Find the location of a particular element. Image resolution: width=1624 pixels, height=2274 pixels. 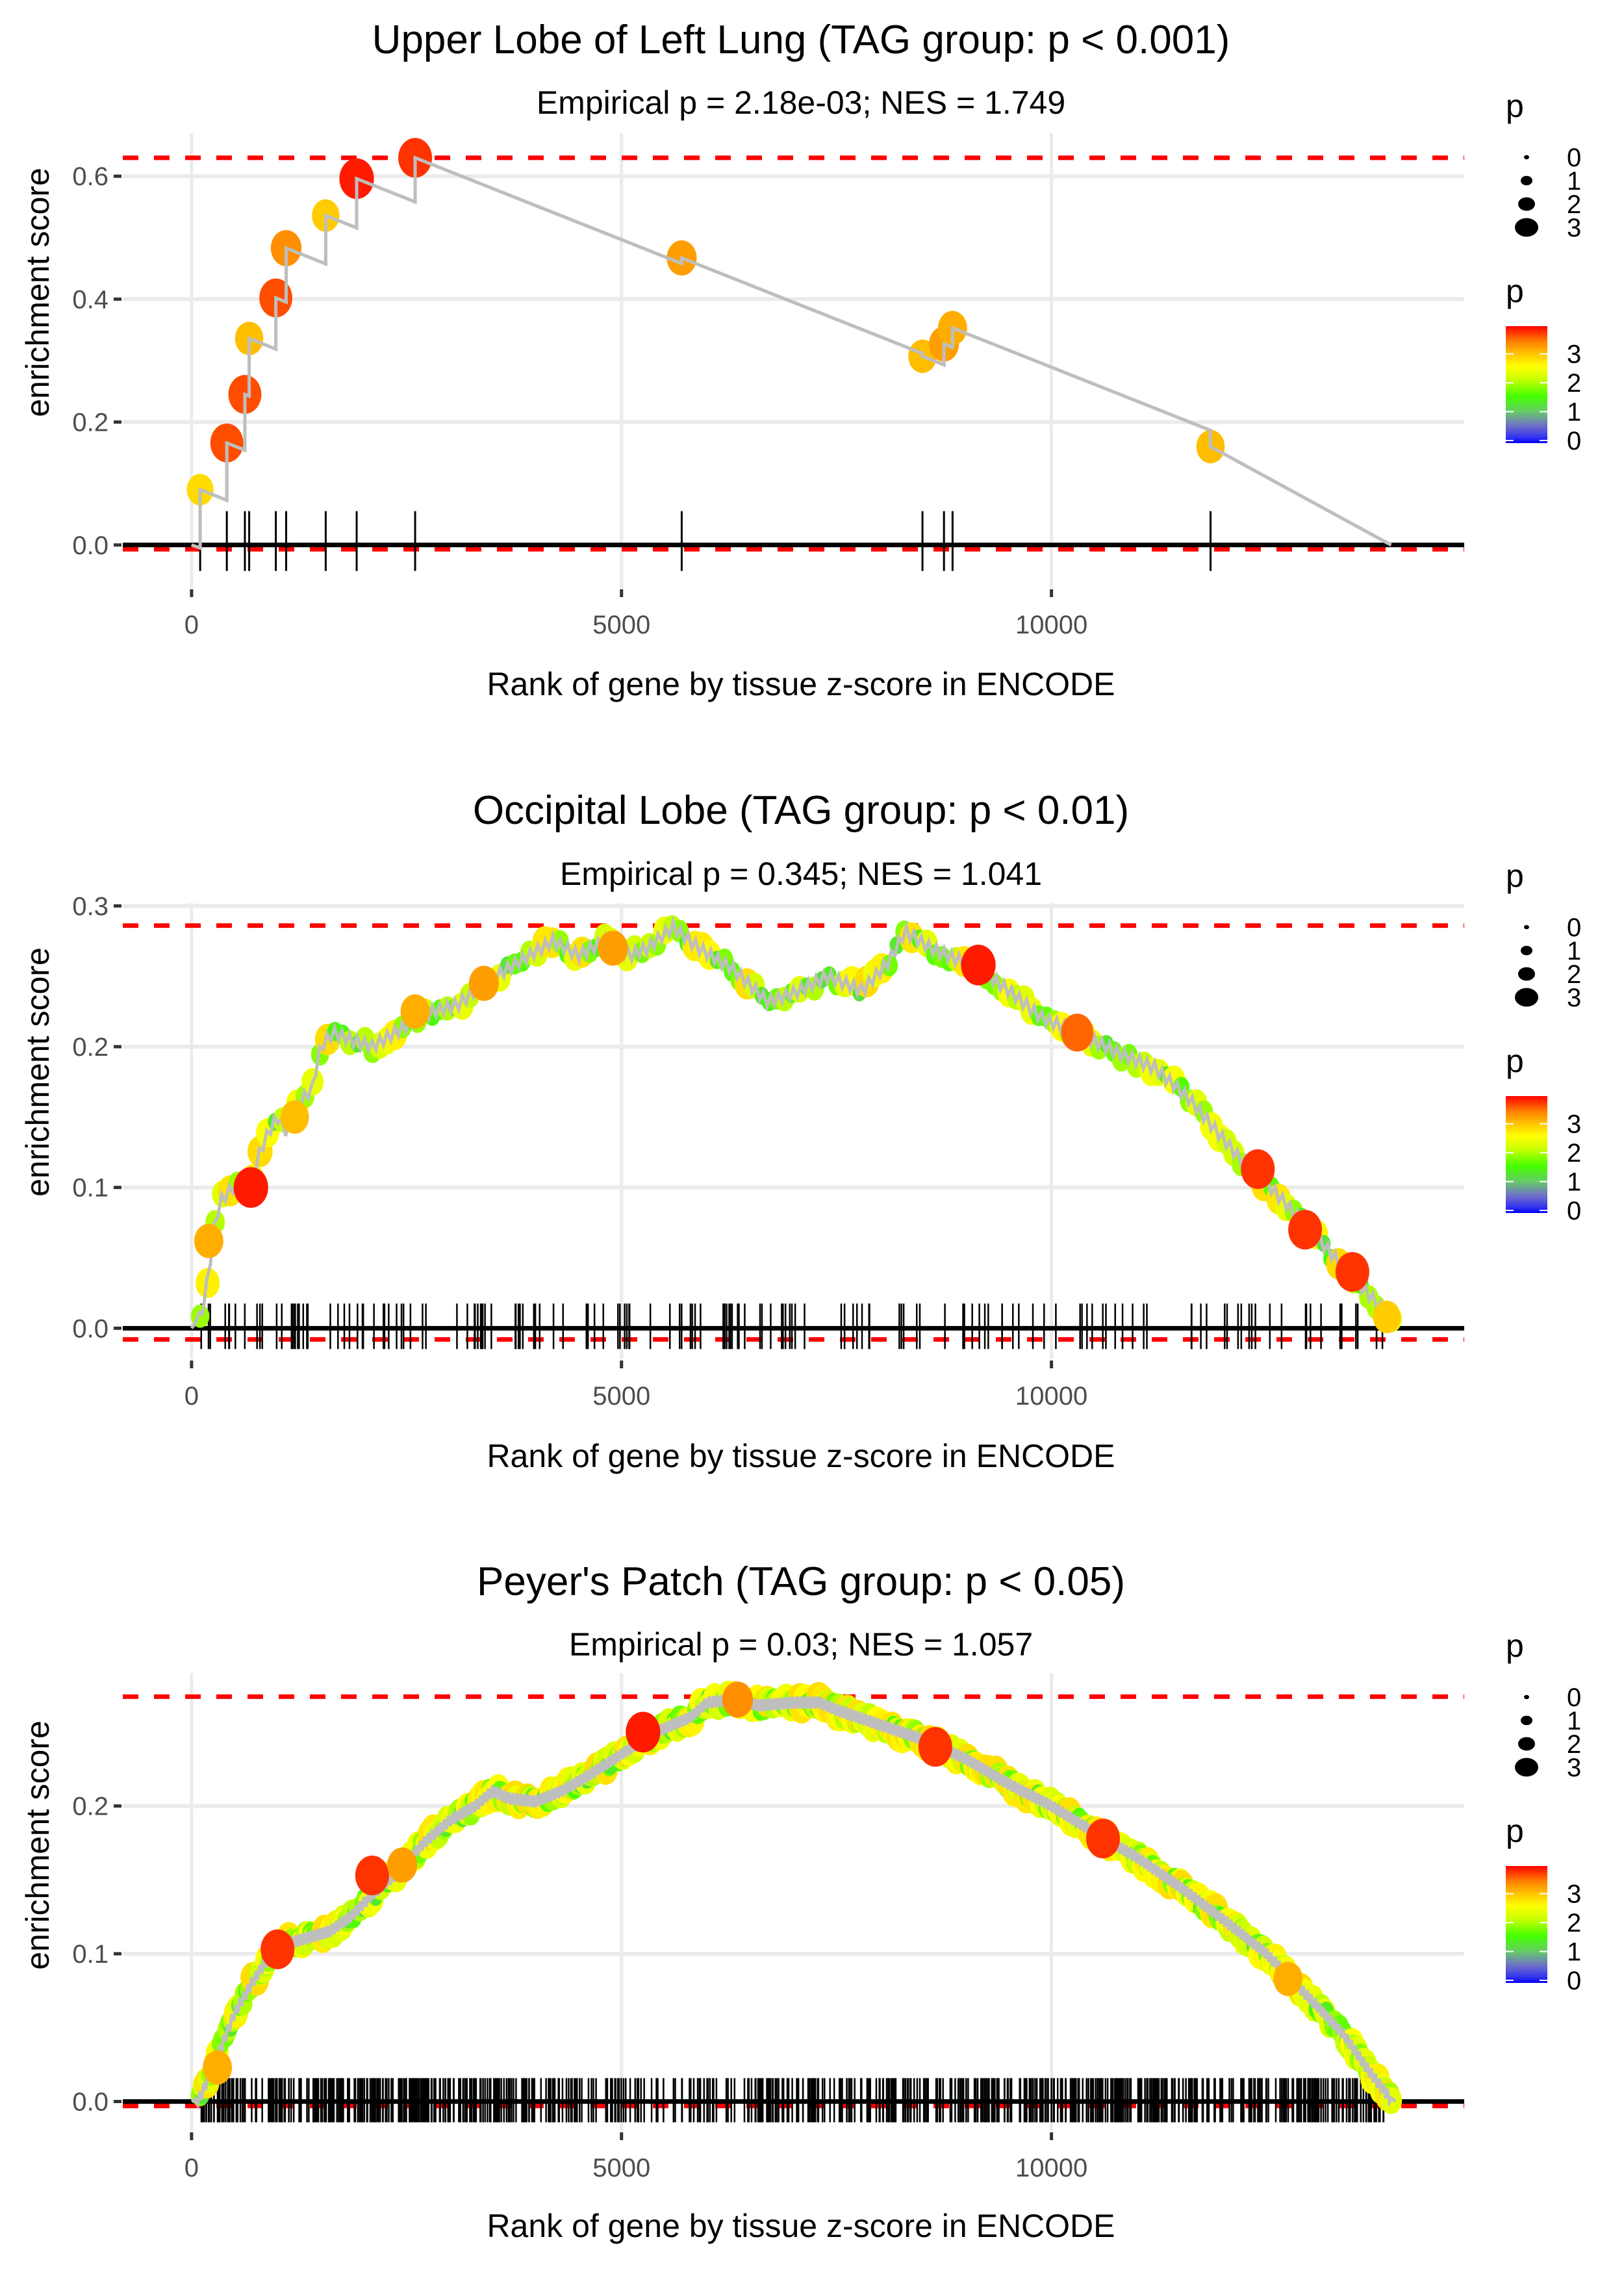

panel-1-x-axis-title: Rank of gene by tissue z-score in ENCODE is located at coordinates (801, 684).